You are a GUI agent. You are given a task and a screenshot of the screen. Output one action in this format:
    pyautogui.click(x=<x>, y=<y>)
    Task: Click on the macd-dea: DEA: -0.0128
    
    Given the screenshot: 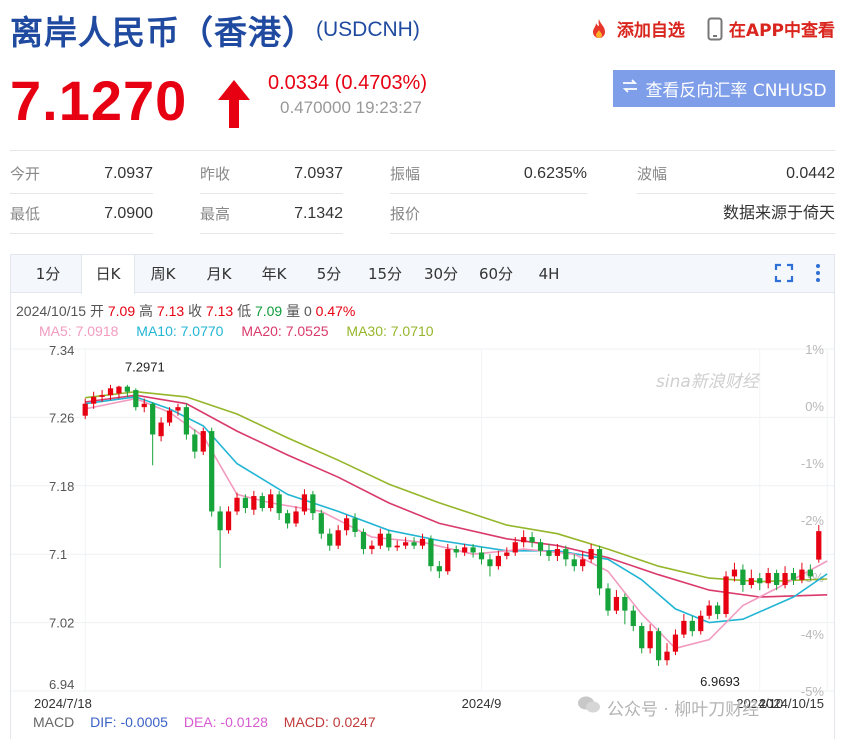 What is the action you would take?
    pyautogui.click(x=225, y=722)
    